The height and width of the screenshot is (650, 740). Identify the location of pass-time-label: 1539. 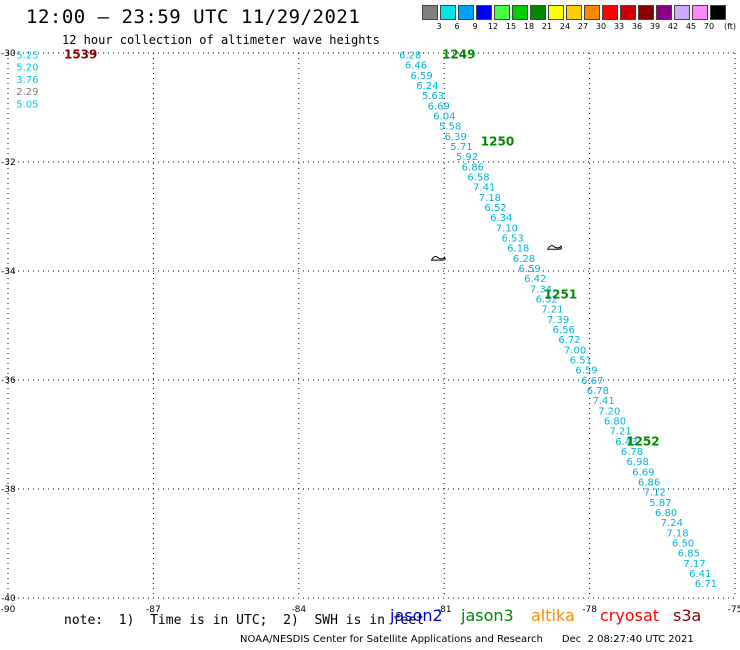
(80, 54).